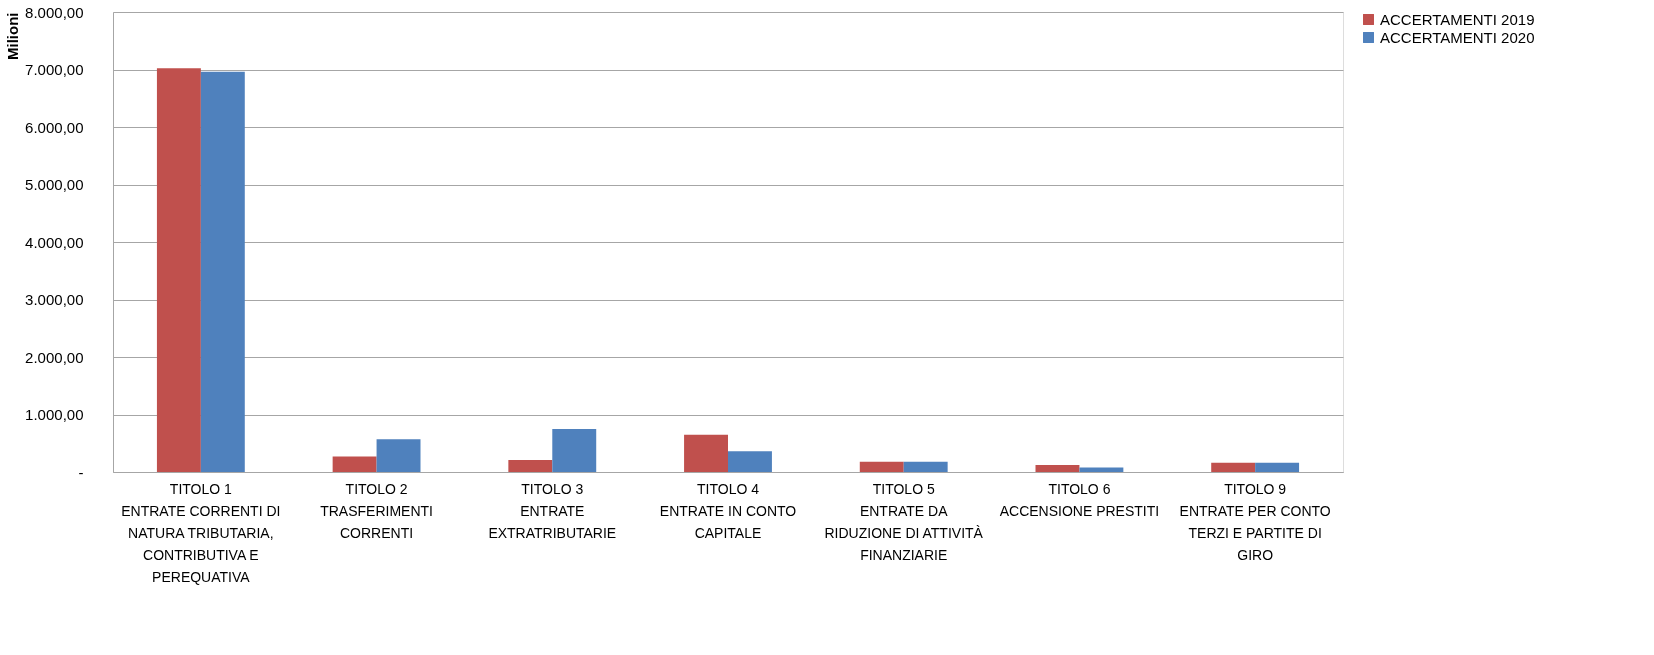 Image resolution: width=1654 pixels, height=655 pixels. What do you see at coordinates (1457, 37) in the screenshot?
I see `legend-label: ACCERTAMENTI 2020` at bounding box center [1457, 37].